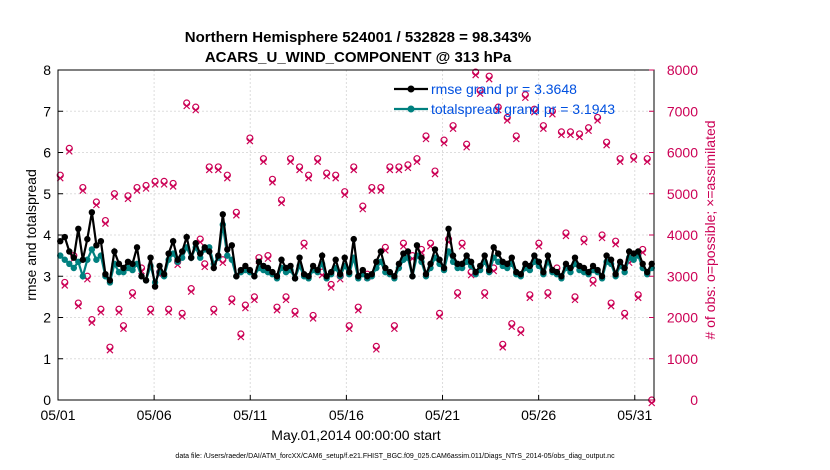 The image size is (830, 470). I want to click on y-tick-label: 4, so click(47, 235).